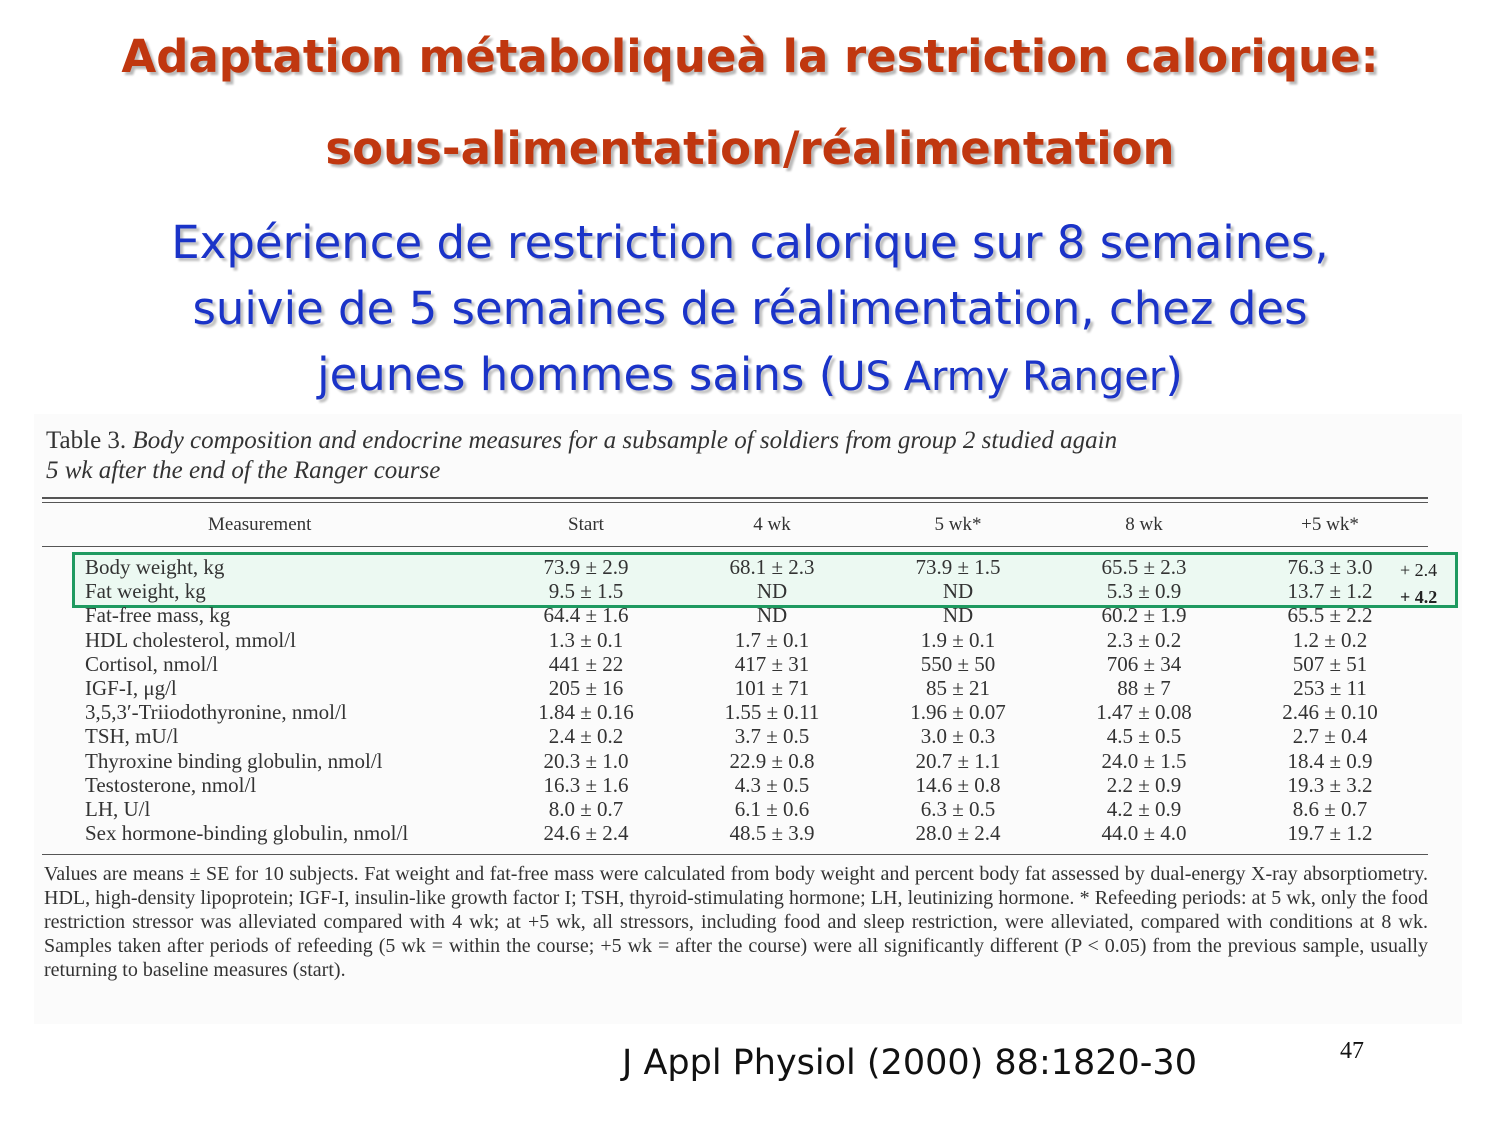  I want to click on table-cell: 13.7 ± 1.2, so click(1330, 591).